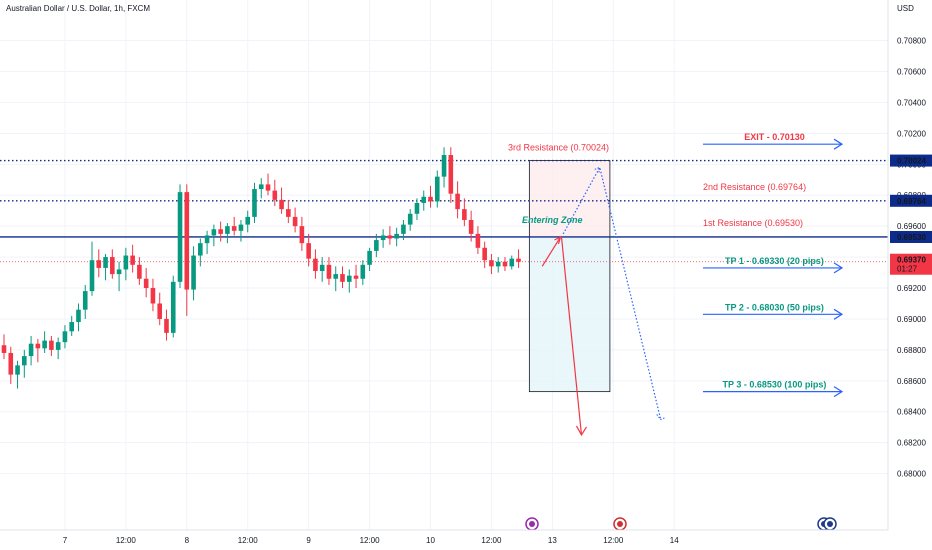 Image resolution: width=932 pixels, height=550 pixels. I want to click on resistance-label: 3rd Resistance (0.70024), so click(558, 148).